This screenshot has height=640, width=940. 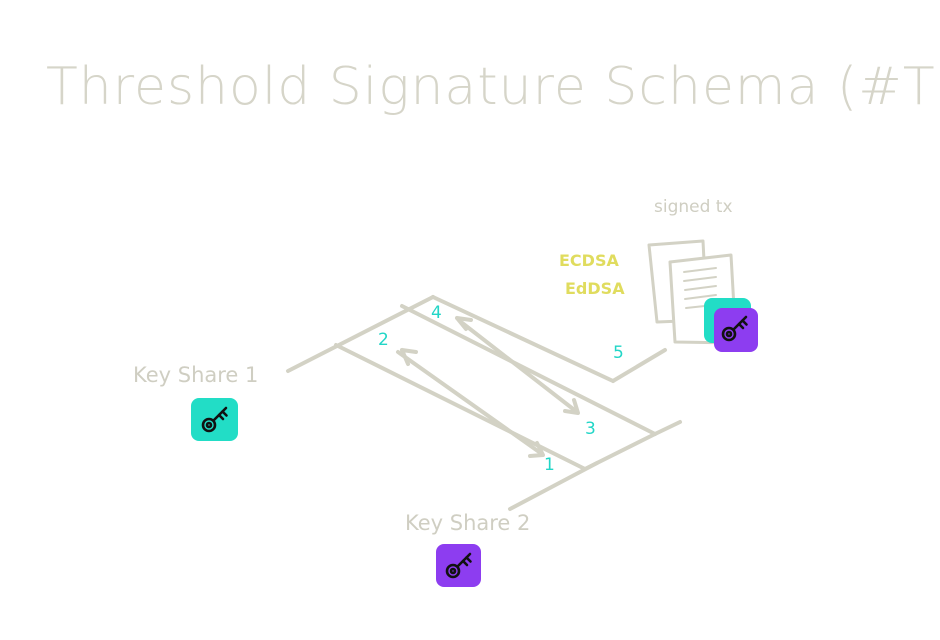 What do you see at coordinates (639, 365) in the screenshot?
I see `channel-to-signed-tx` at bounding box center [639, 365].